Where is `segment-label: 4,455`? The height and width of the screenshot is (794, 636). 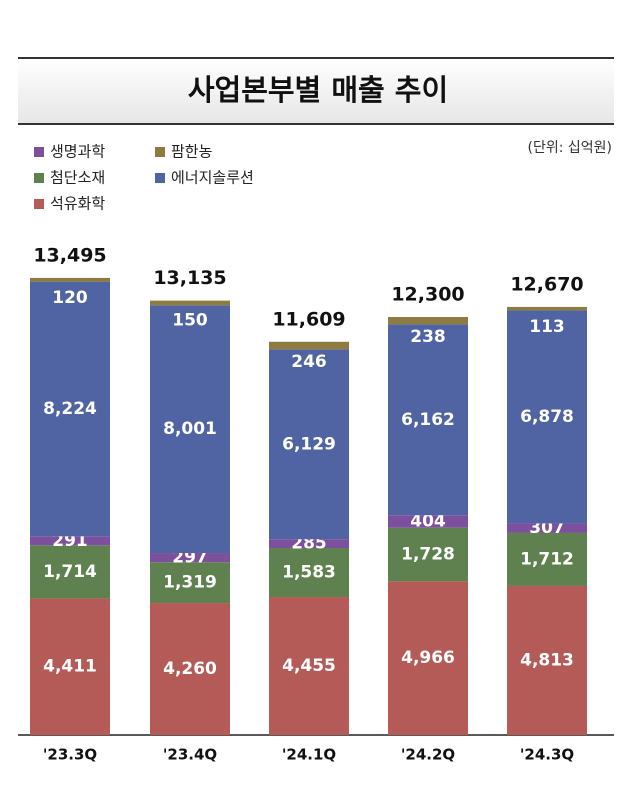 segment-label: 4,455 is located at coordinates (309, 666).